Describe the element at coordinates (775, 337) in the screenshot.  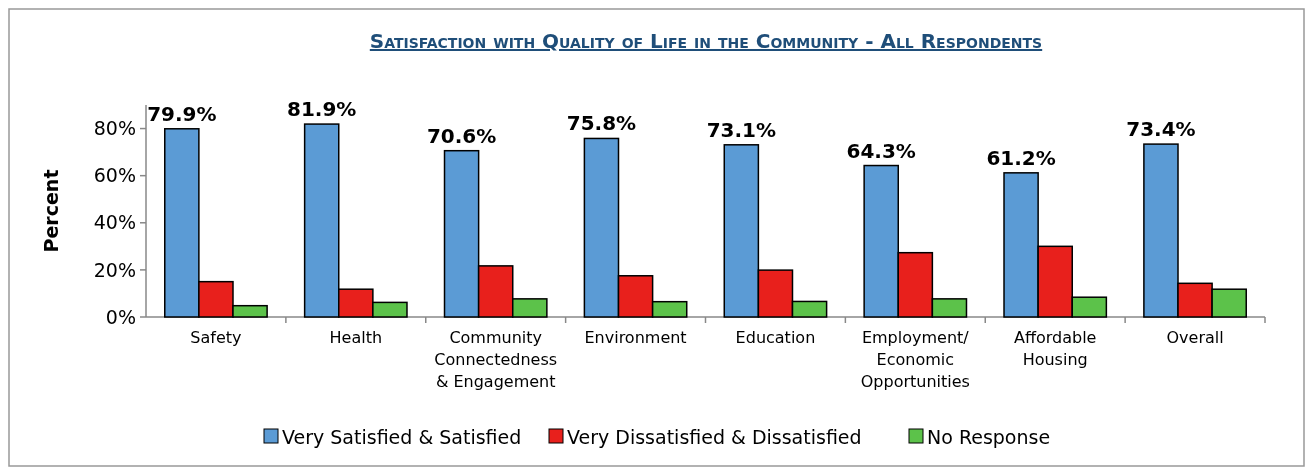
I see `x-tick-label: Education` at that location.